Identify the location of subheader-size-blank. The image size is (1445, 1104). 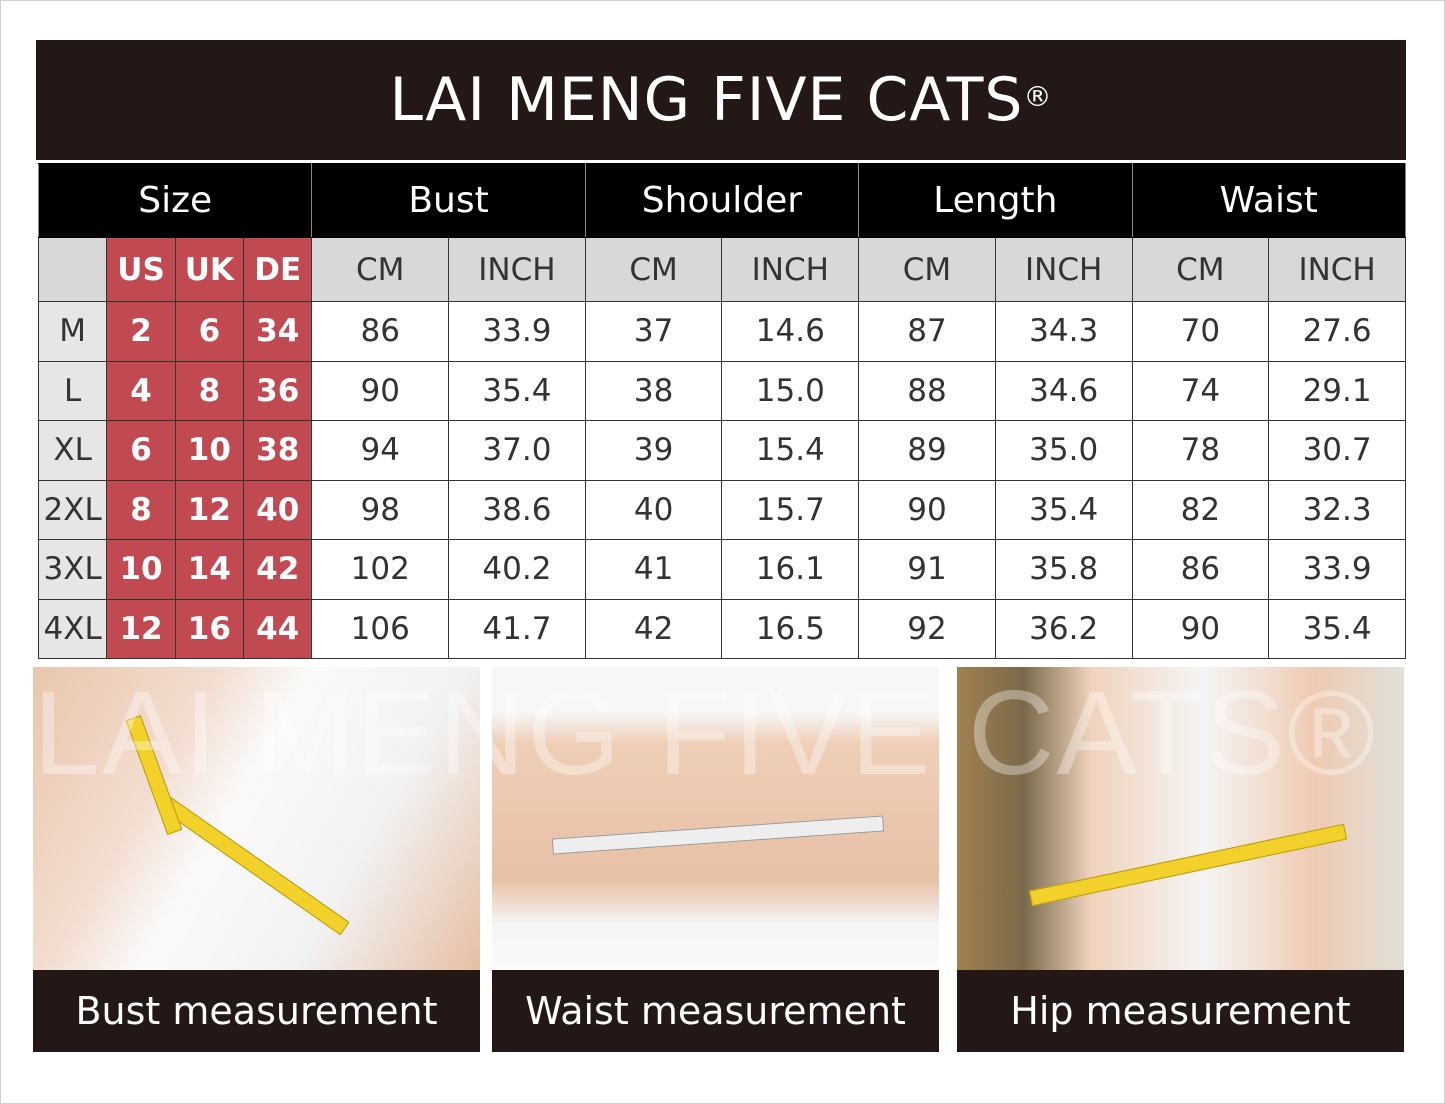
(72, 269).